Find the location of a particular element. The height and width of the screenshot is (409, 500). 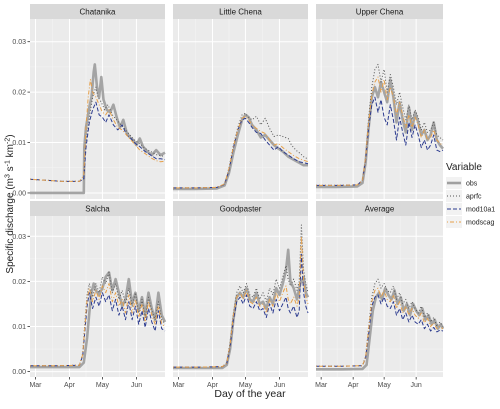

y-axis-title: Specific discharge (m3 s-1 km-2) is located at coordinates (11, 203).